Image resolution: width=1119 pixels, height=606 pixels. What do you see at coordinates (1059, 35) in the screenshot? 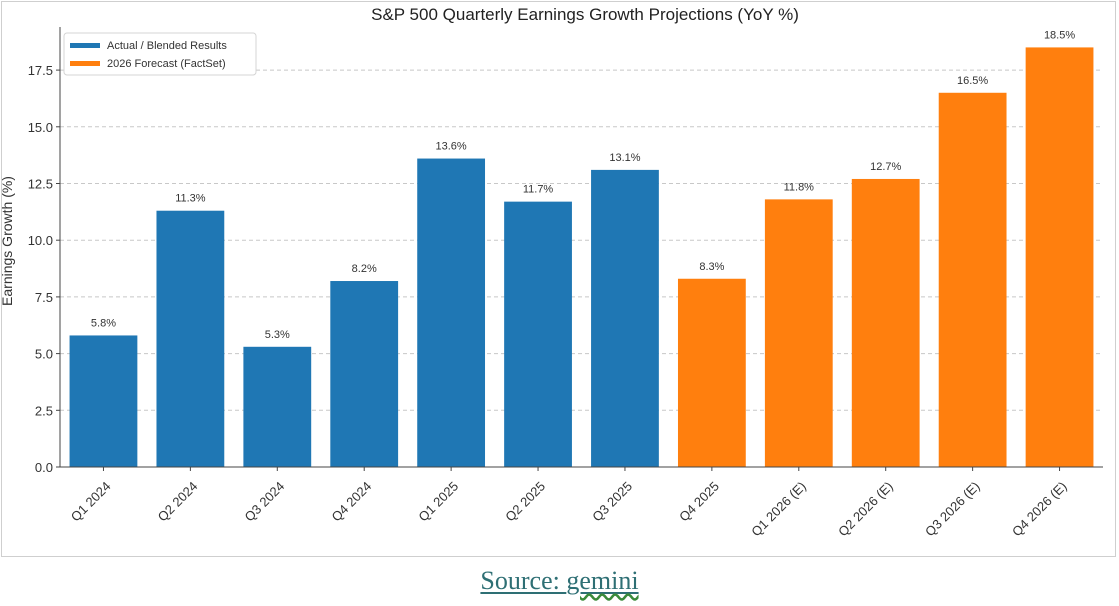
I see `bar-data-label: 18.5%` at bounding box center [1059, 35].